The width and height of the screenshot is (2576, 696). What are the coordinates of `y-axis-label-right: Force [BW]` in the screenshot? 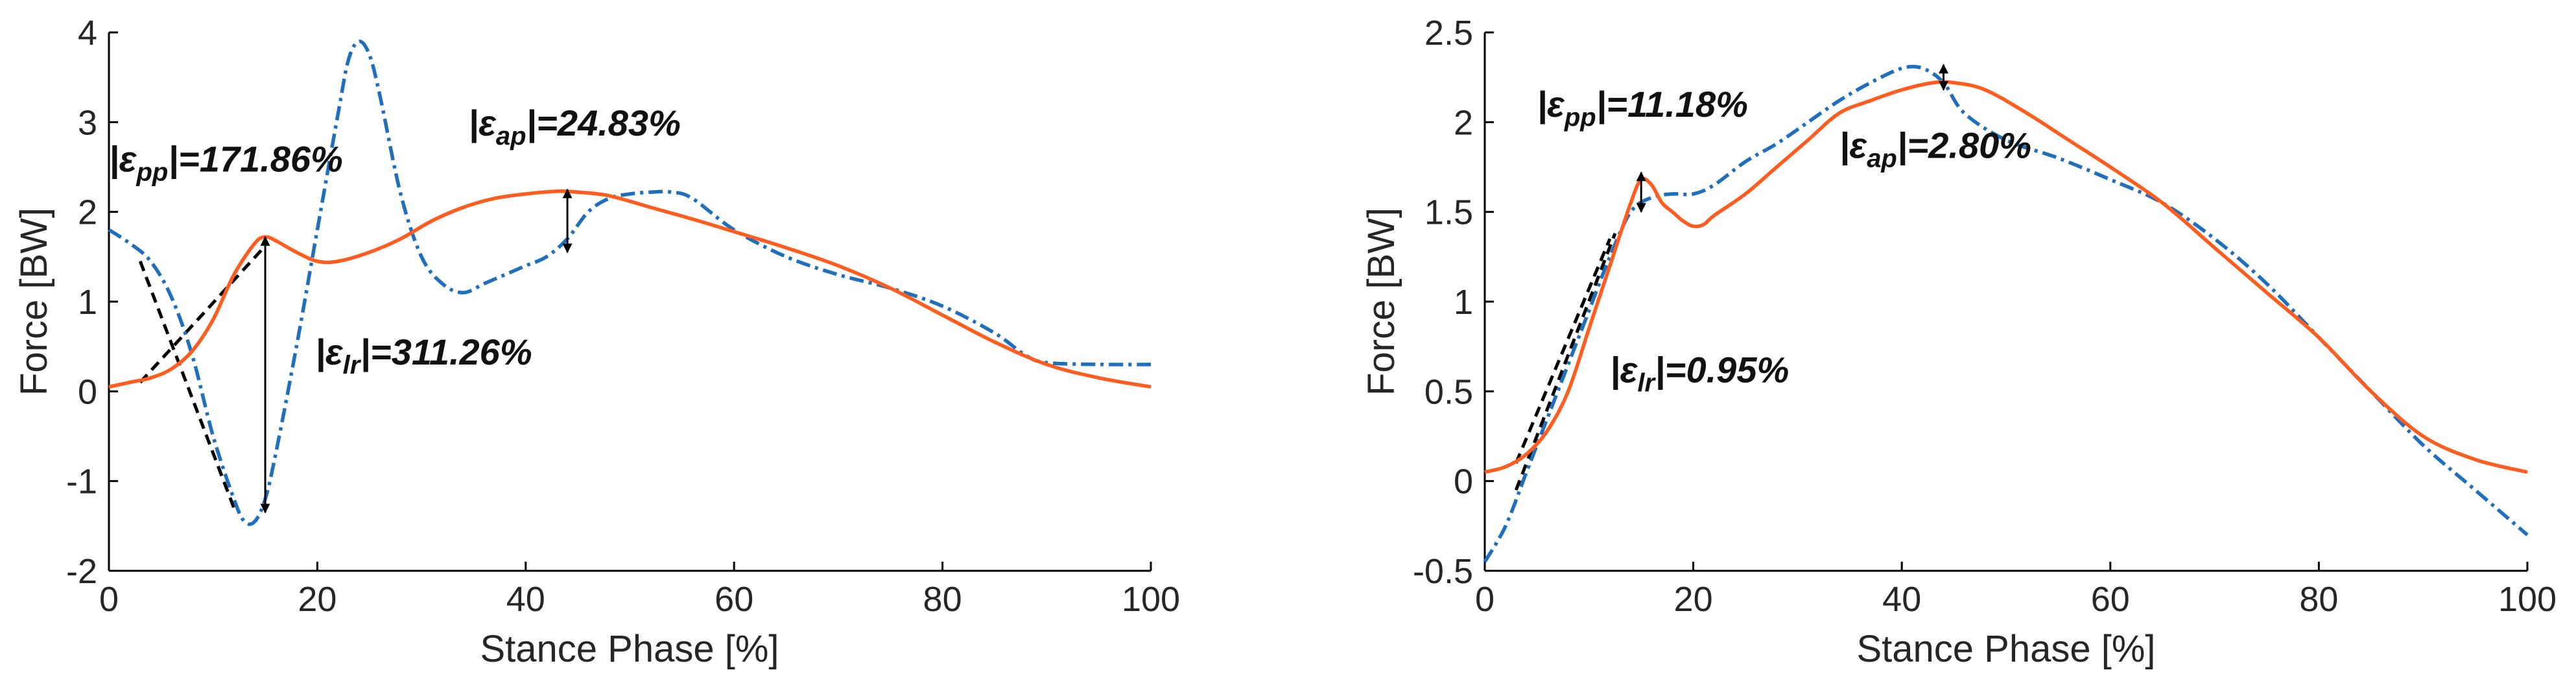 It's located at (1381, 302).